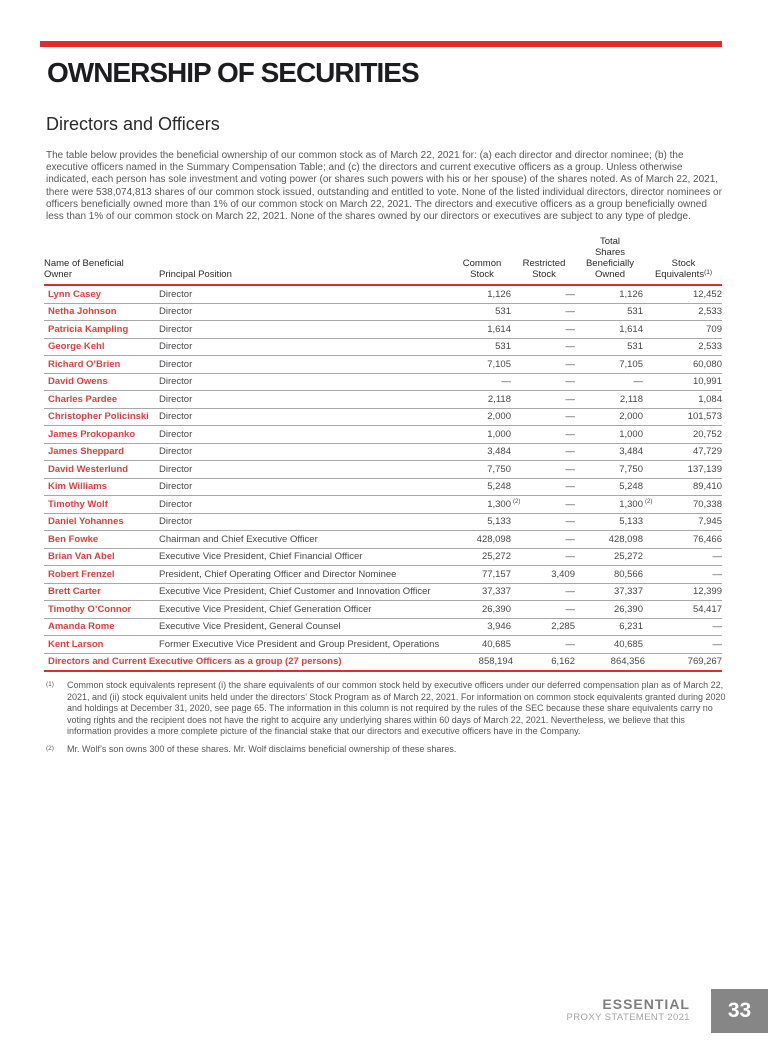 This screenshot has height=1041, width=768. Describe the element at coordinates (683, 294) in the screenshot. I see `stock-equivalents-value: 12,452` at that location.